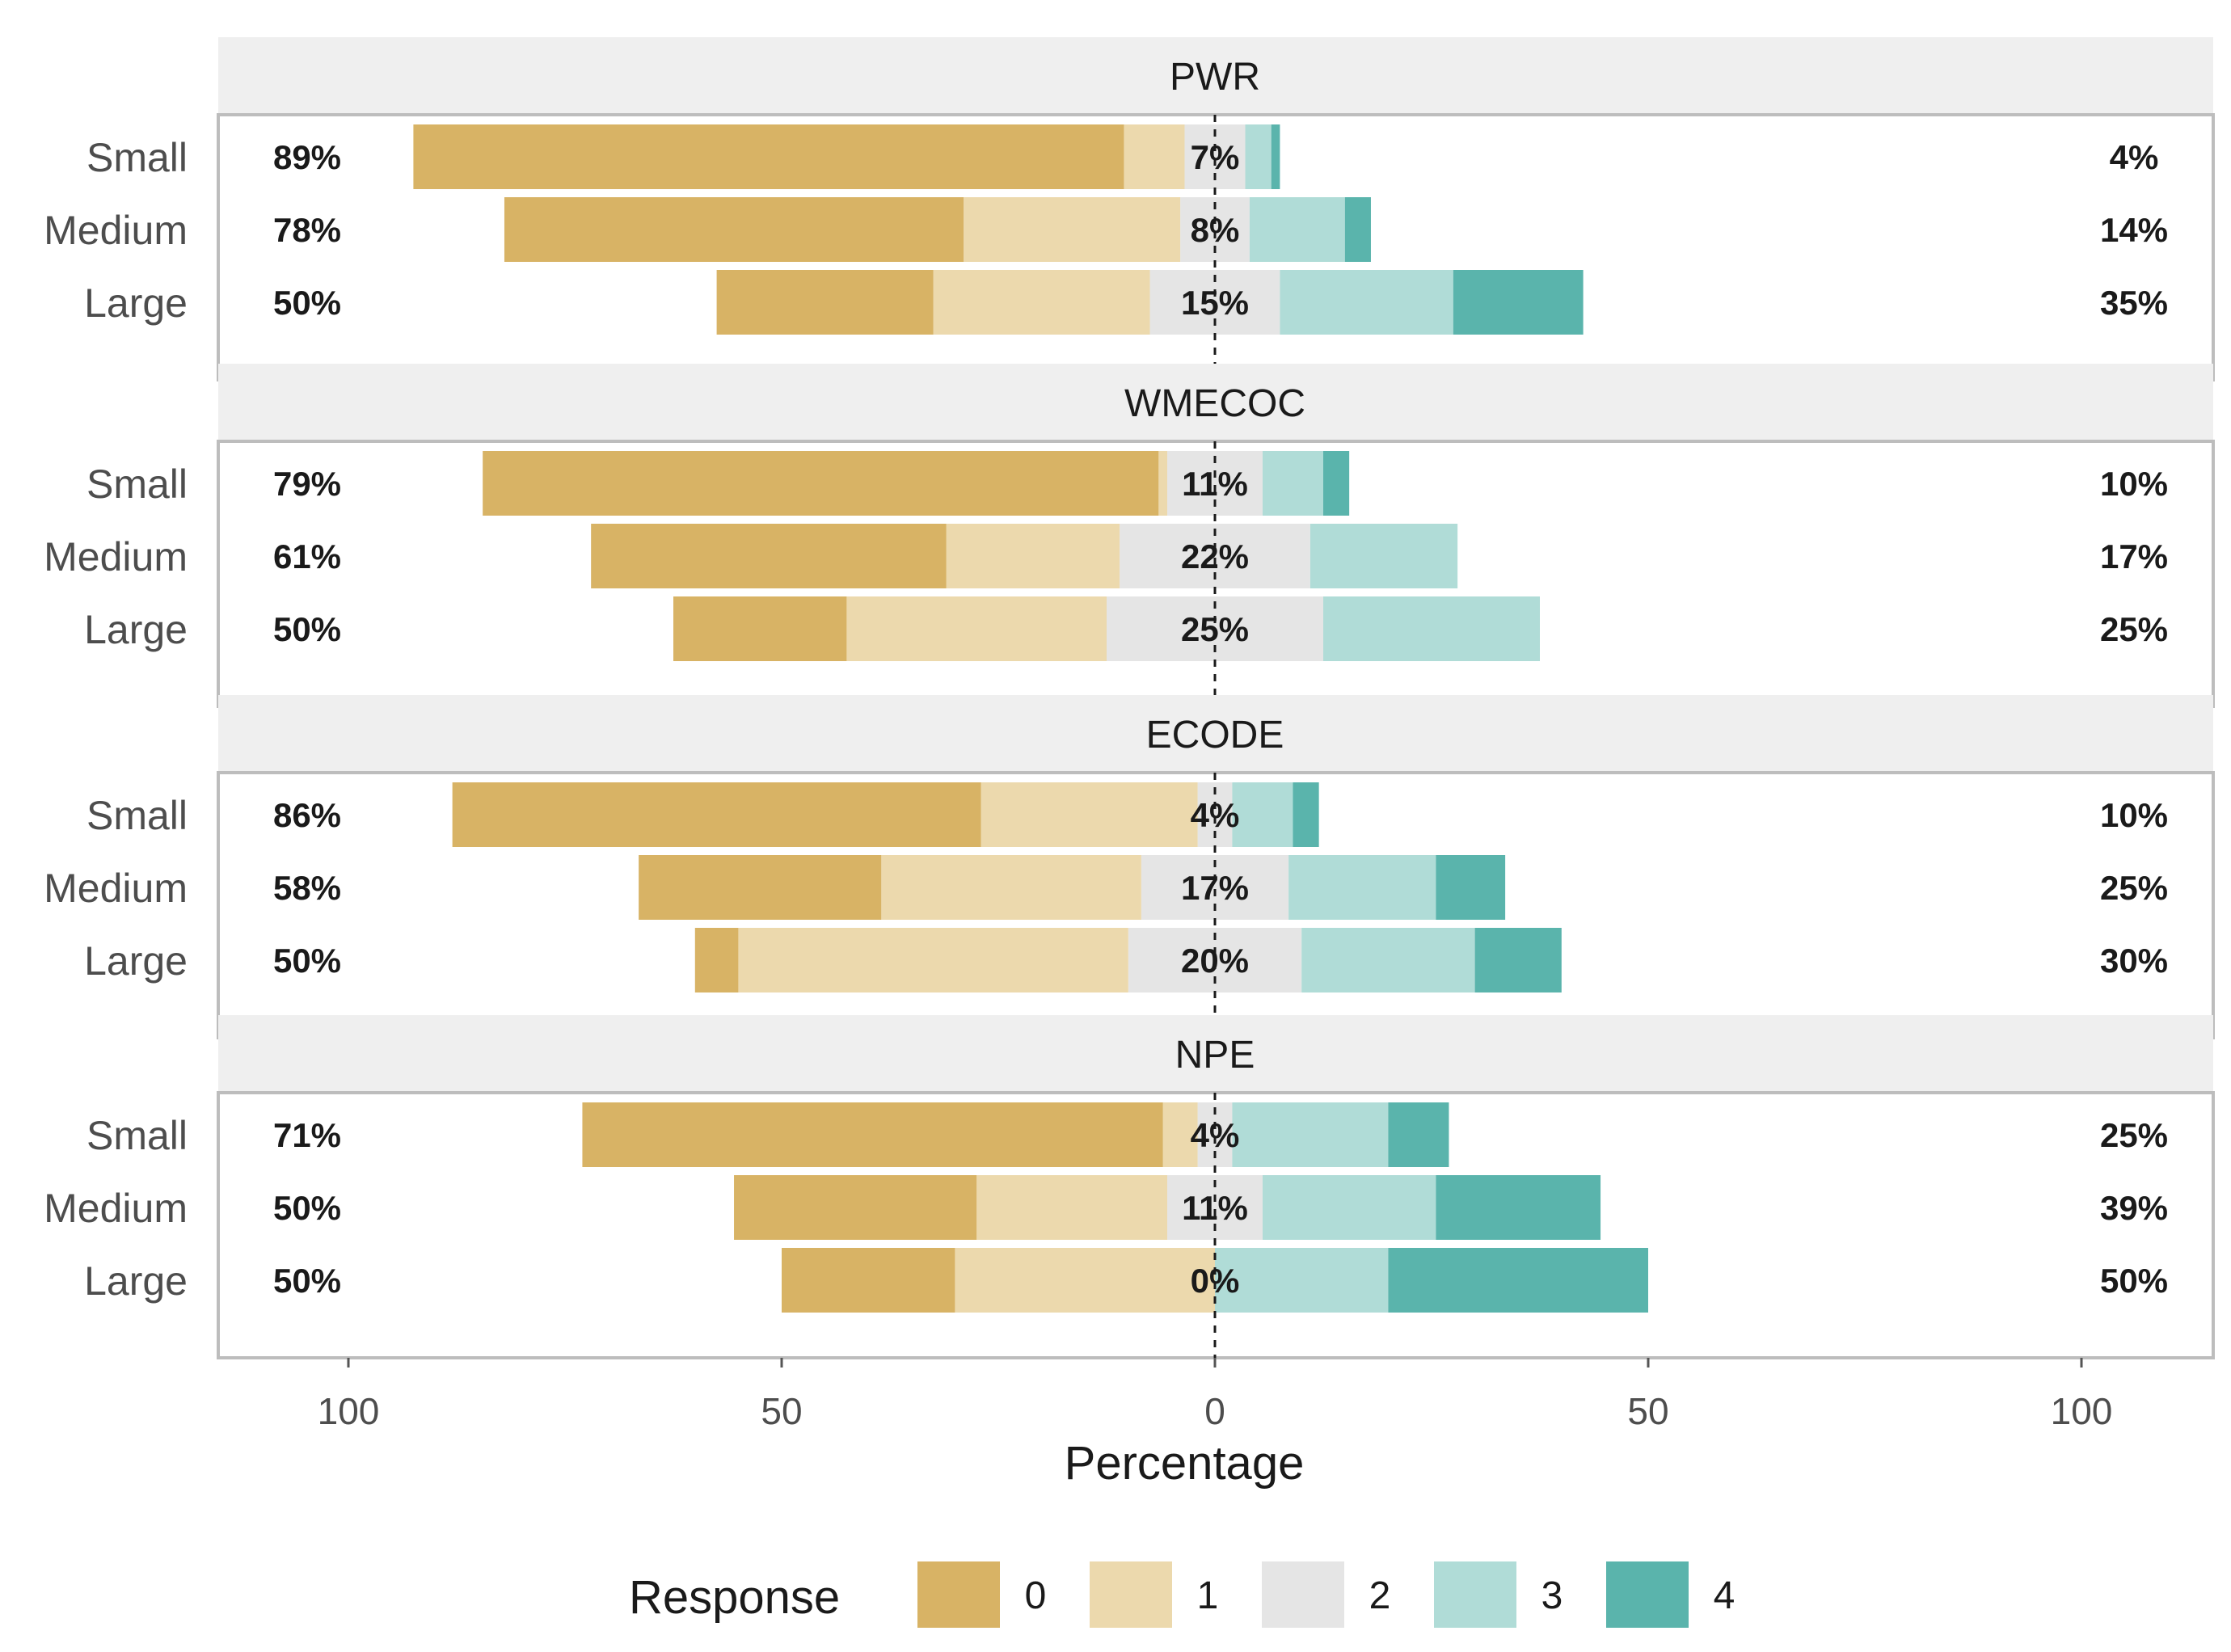 This screenshot has height=1652, width=2231. I want to click on row-label-ecode-medium: Medium, so click(116, 889).